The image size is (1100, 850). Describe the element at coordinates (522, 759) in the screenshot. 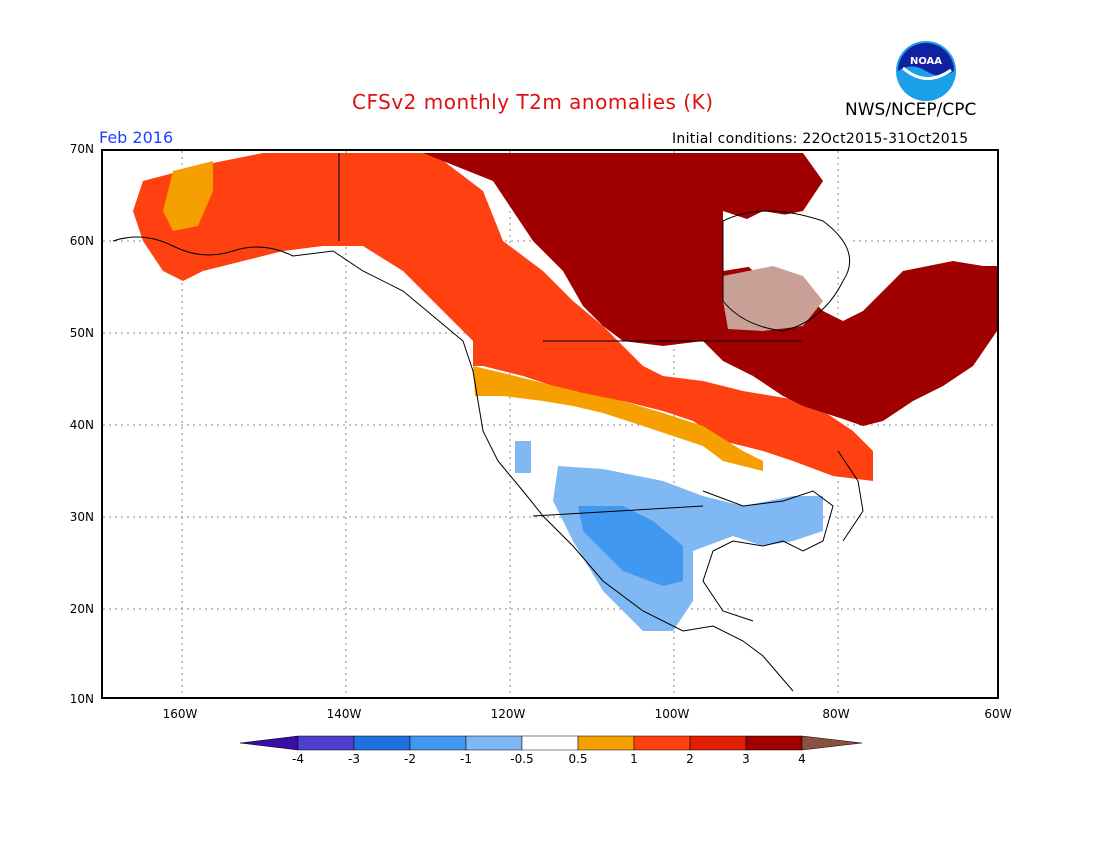

I see `colorbar-label-neg05: -0.5` at that location.